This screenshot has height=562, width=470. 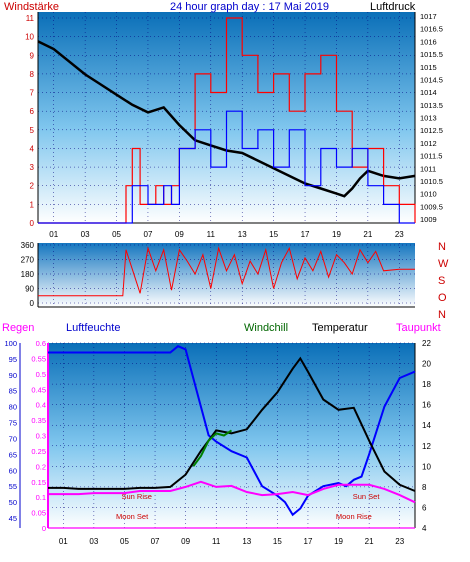 What do you see at coordinates (367, 234) in the screenshot?
I see `x-tick-label: 21` at bounding box center [367, 234].